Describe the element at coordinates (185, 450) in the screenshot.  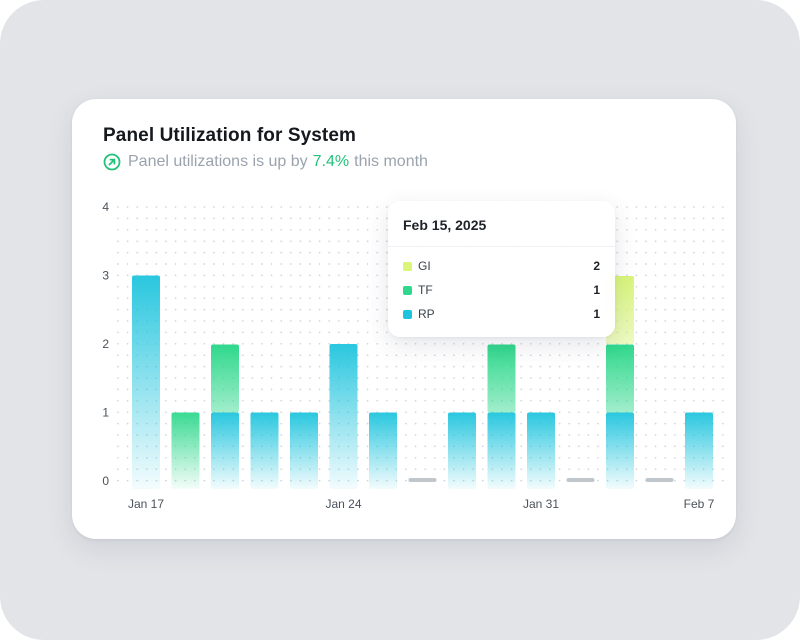
I see `bar-tf` at that location.